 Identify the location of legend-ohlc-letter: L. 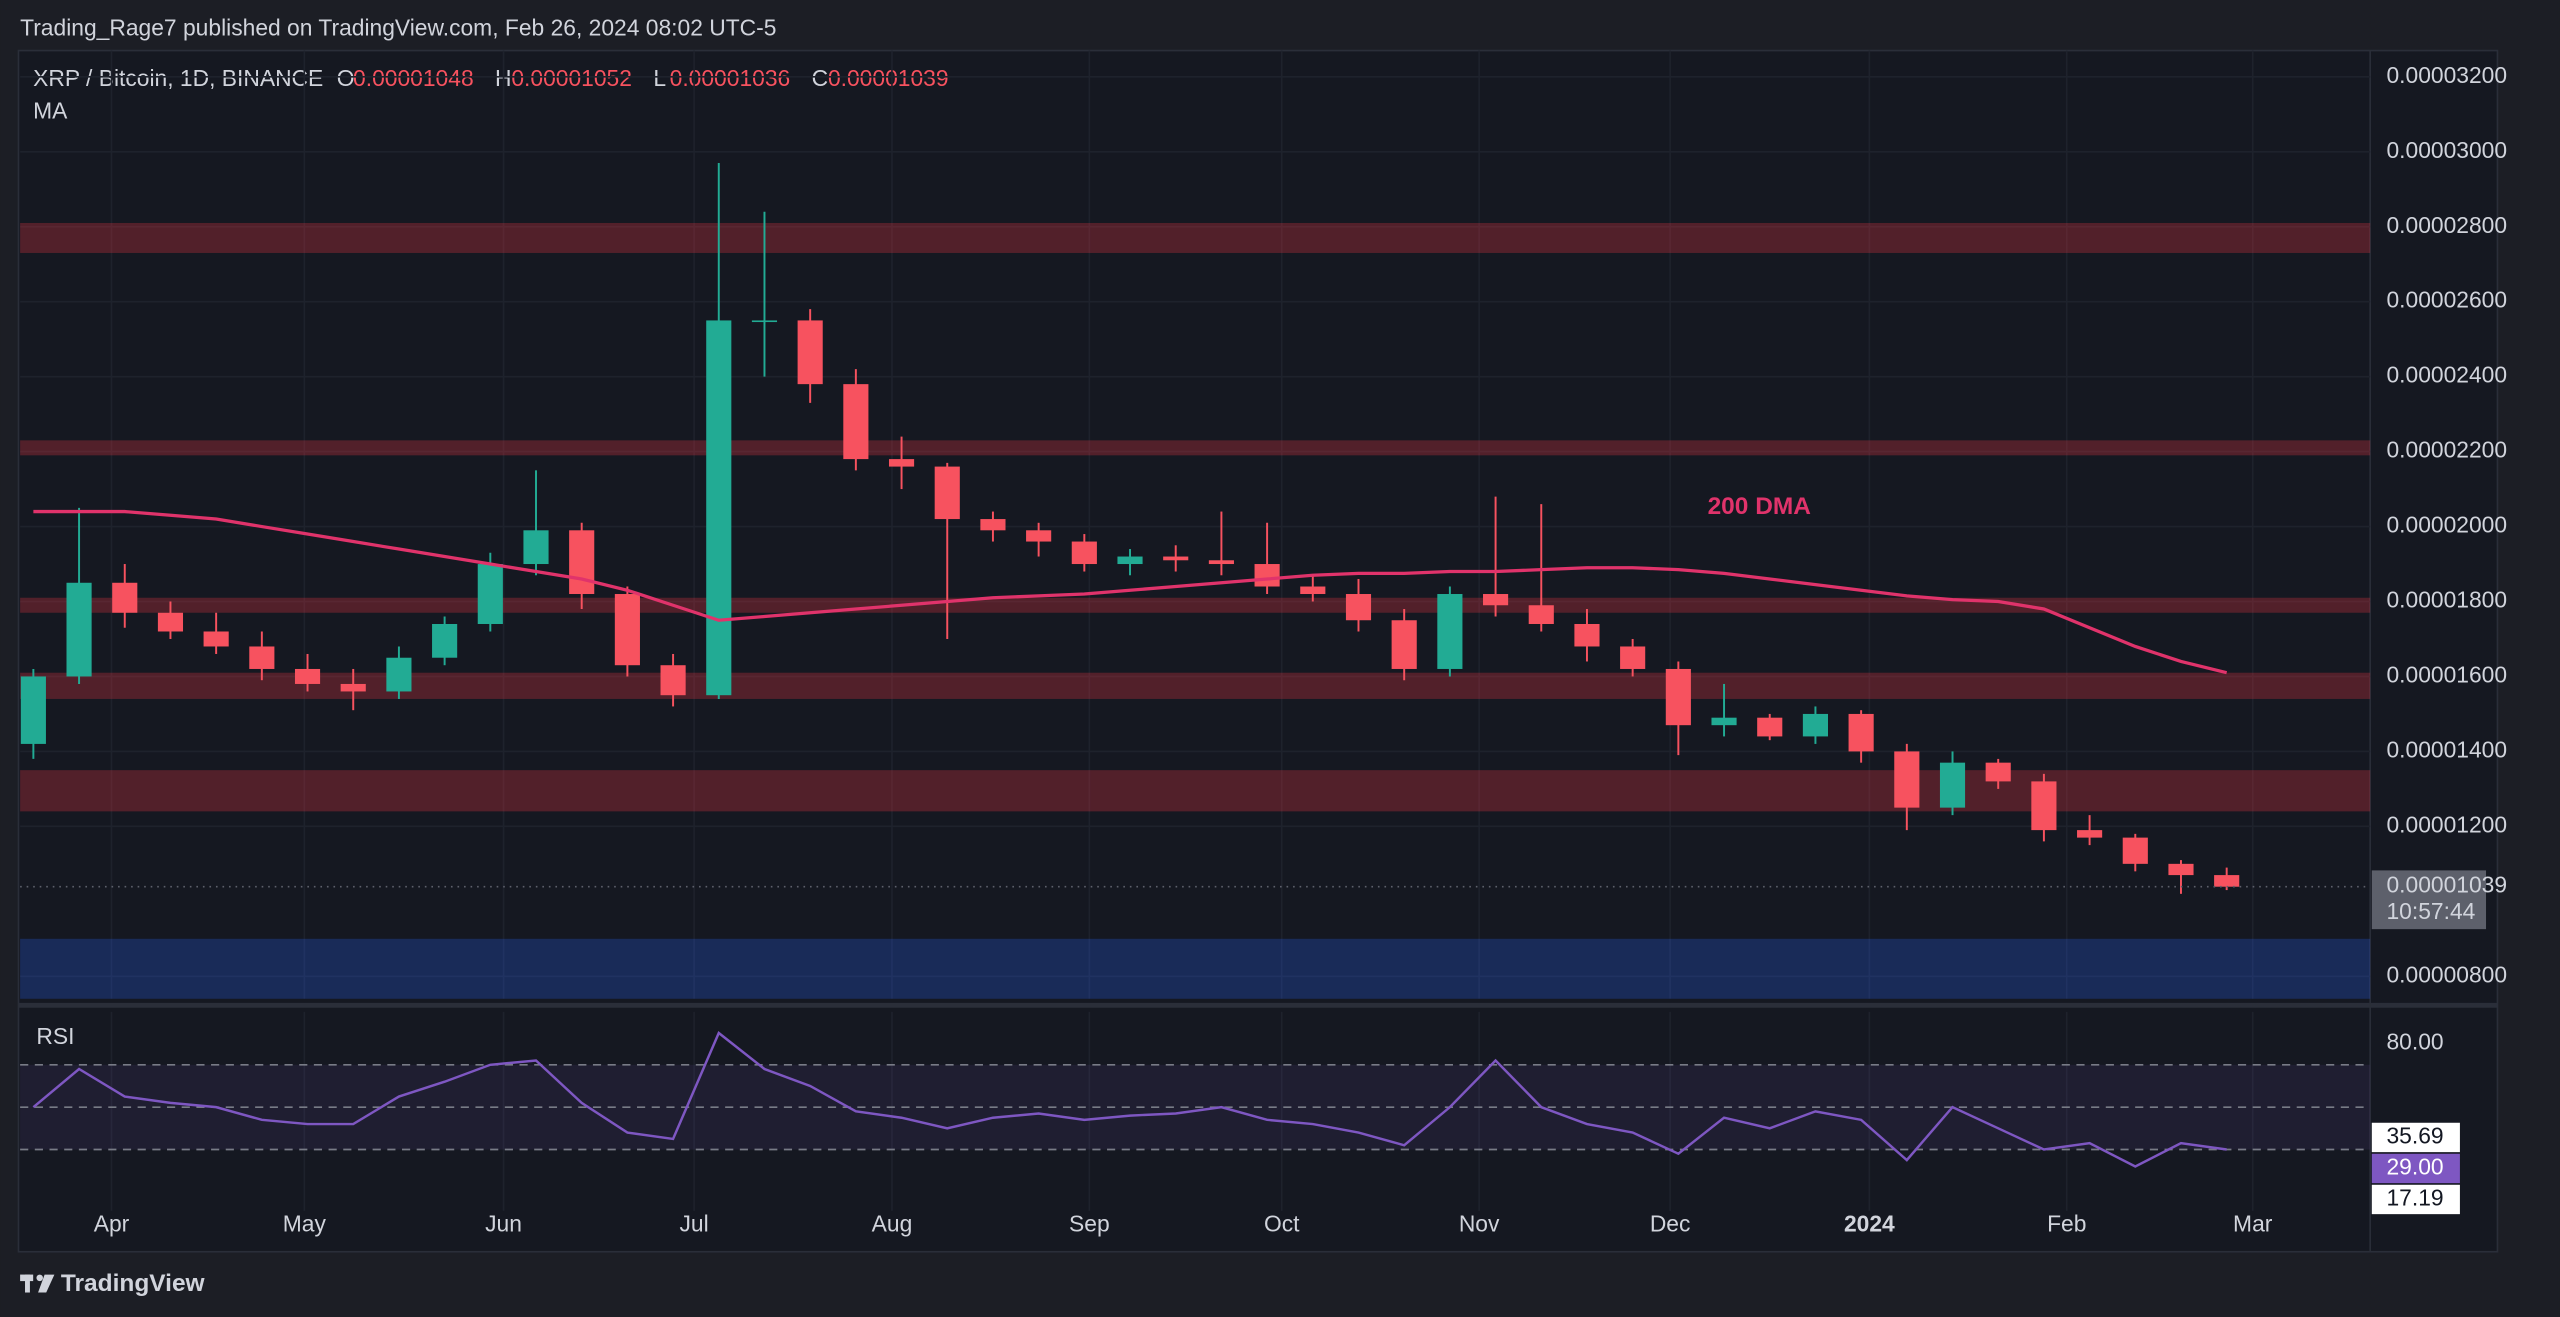
(659, 78).